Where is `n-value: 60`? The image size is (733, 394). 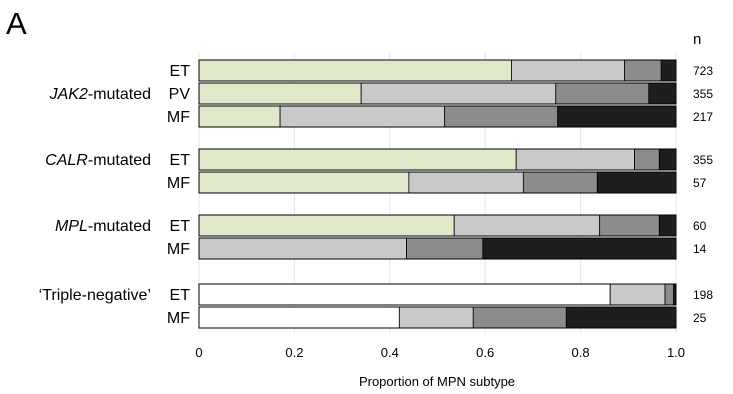
n-value: 60 is located at coordinates (700, 226).